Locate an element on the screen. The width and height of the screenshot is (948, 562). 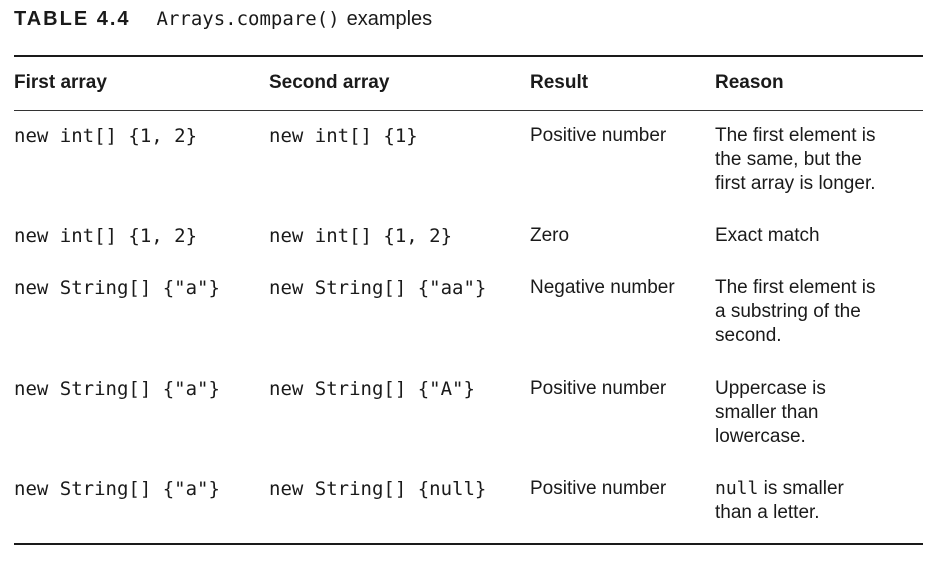
row4-second-array: new String[] {"A"} is located at coordinates (372, 389).